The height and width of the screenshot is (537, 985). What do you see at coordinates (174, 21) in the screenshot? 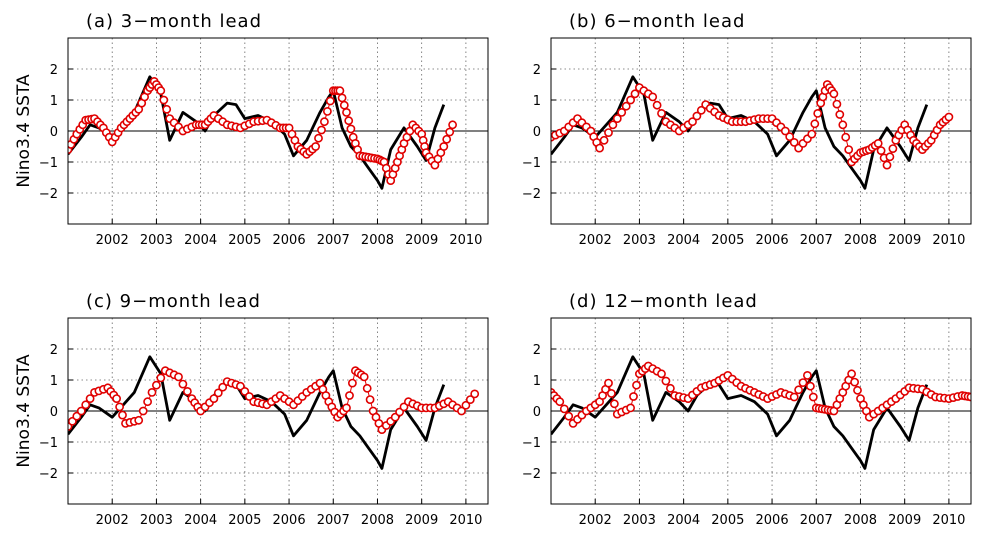
I see `panel-title: (a) 3−month lead` at bounding box center [174, 21].